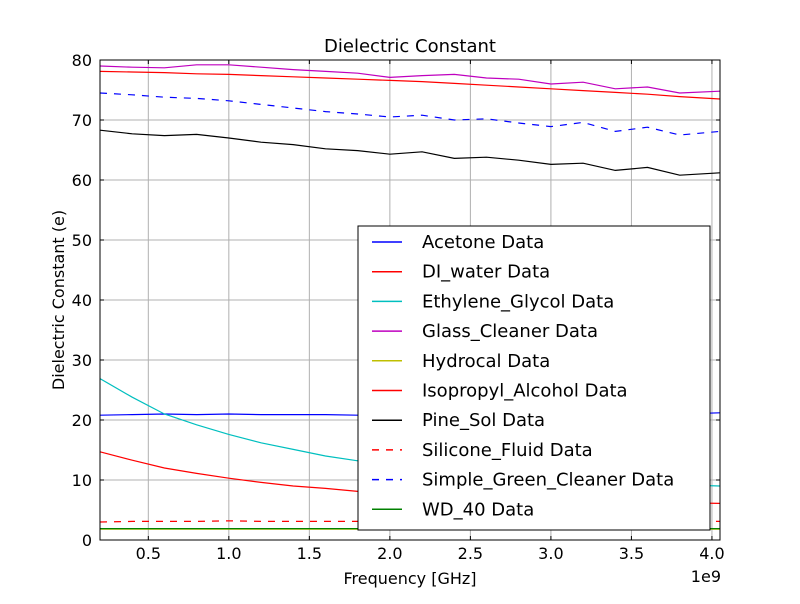 The image size is (800, 604). What do you see at coordinates (82, 180) in the screenshot?
I see `y-tick-label: 60` at bounding box center [82, 180].